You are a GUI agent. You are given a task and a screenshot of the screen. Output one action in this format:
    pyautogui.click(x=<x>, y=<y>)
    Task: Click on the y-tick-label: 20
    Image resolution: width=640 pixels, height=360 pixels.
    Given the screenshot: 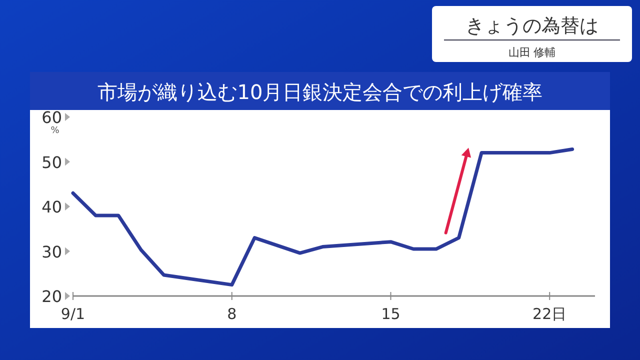 What is the action you would take?
    pyautogui.click(x=52, y=296)
    